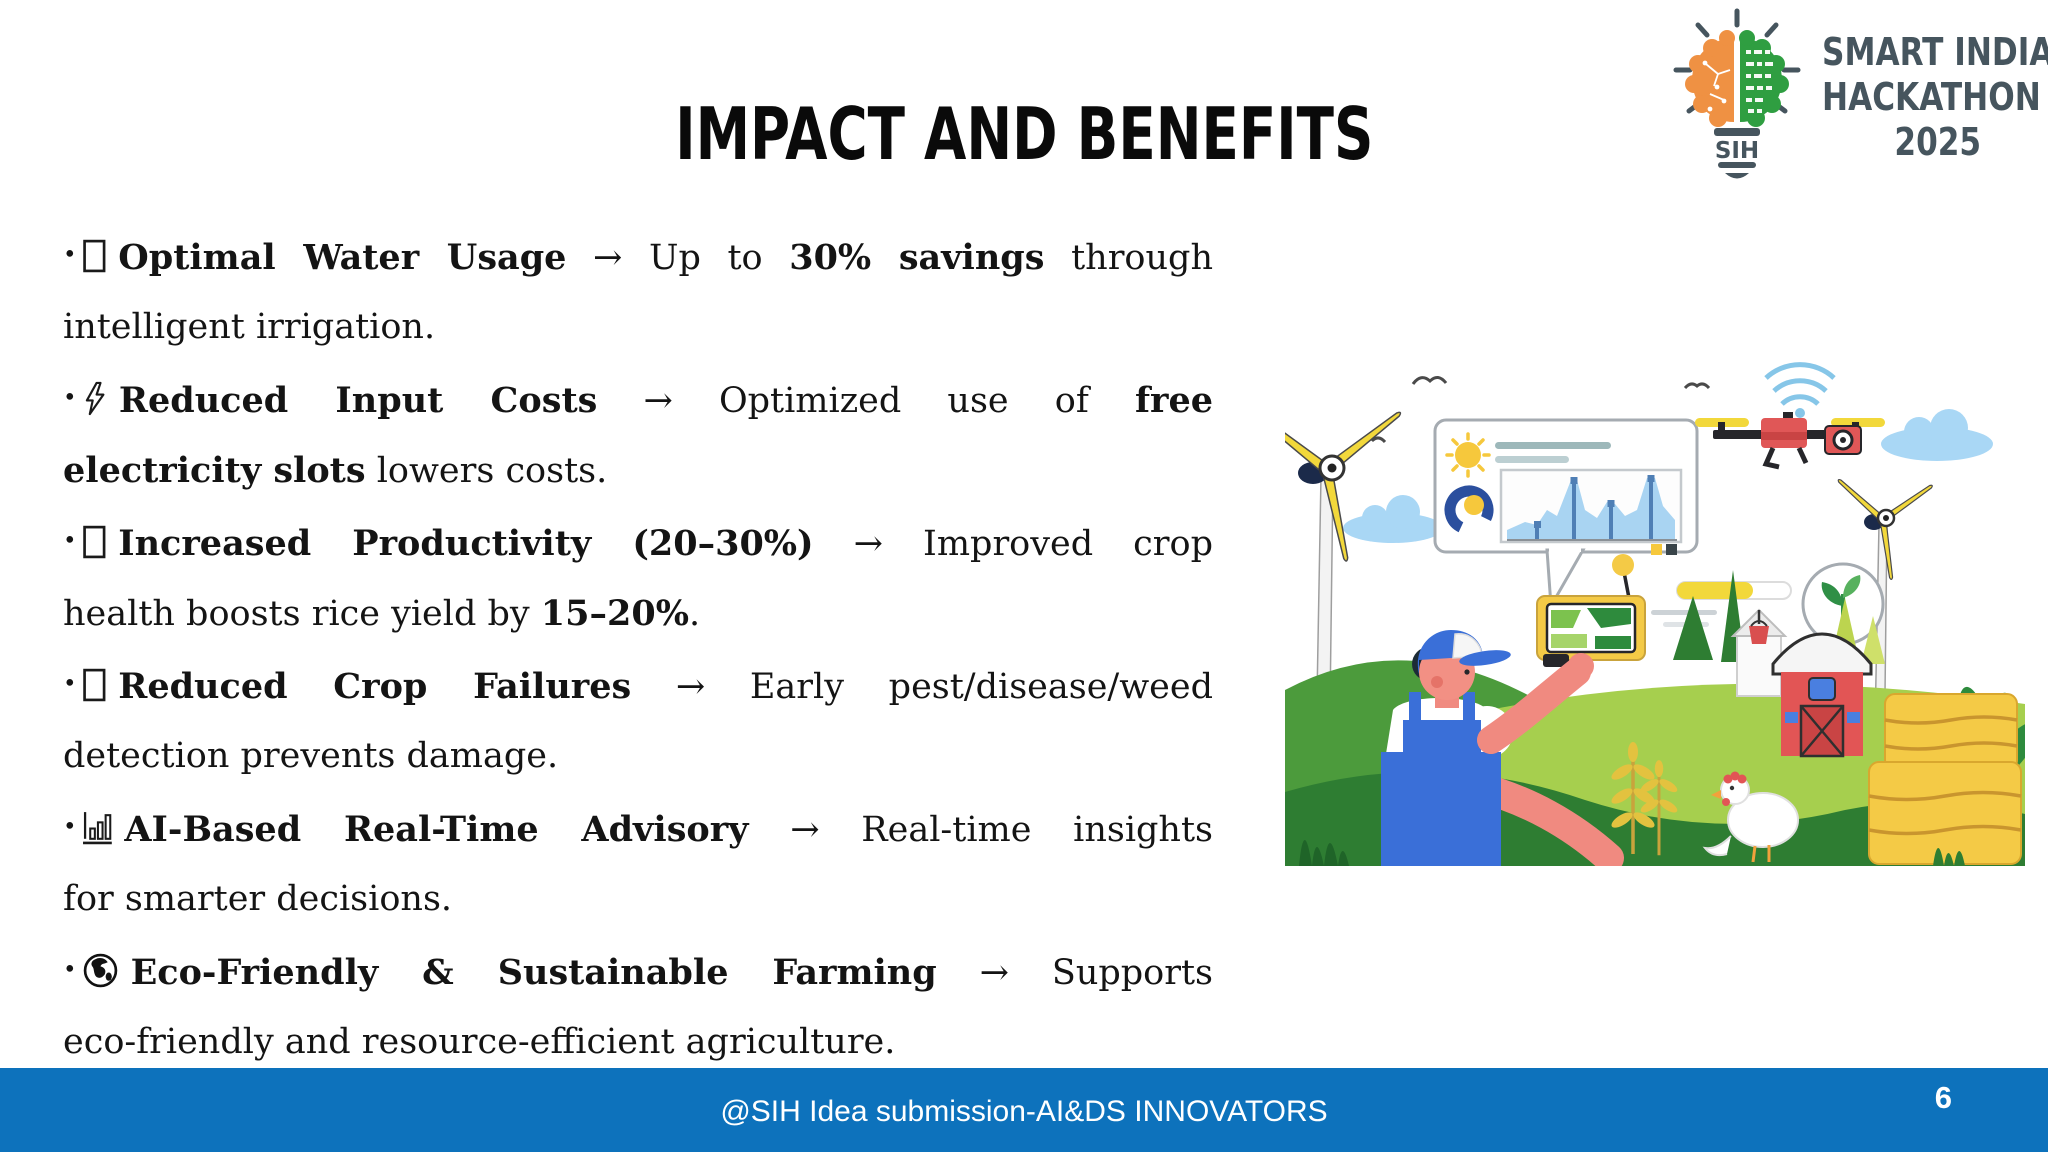 Image resolution: width=2048 pixels, height=1152 pixels. I want to click on bullet-line-2: electricity slots lowers costs., so click(638, 471).